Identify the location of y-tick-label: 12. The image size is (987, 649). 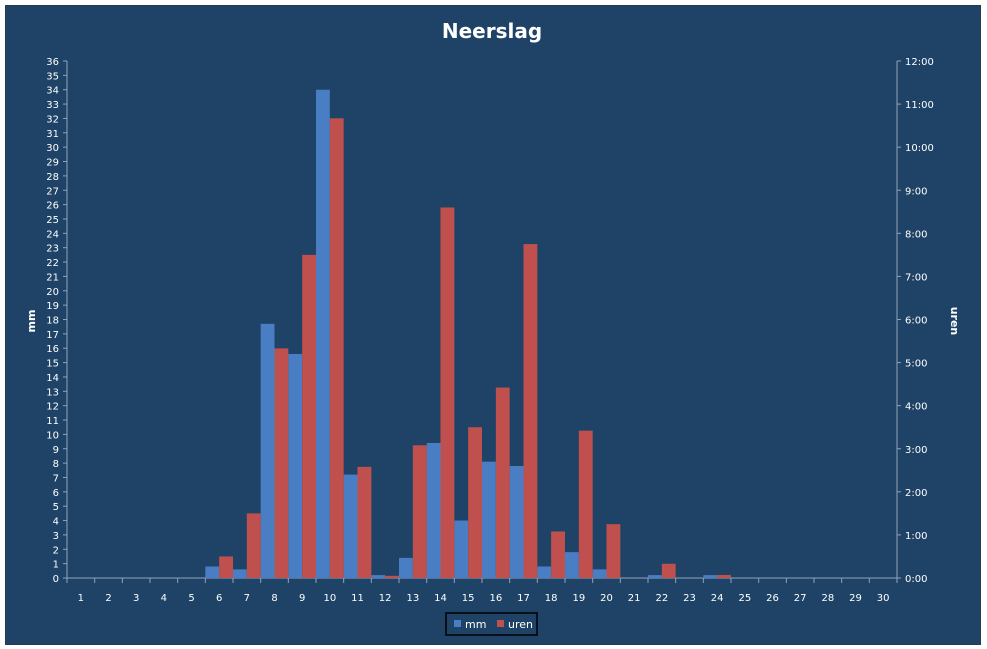
(52, 407).